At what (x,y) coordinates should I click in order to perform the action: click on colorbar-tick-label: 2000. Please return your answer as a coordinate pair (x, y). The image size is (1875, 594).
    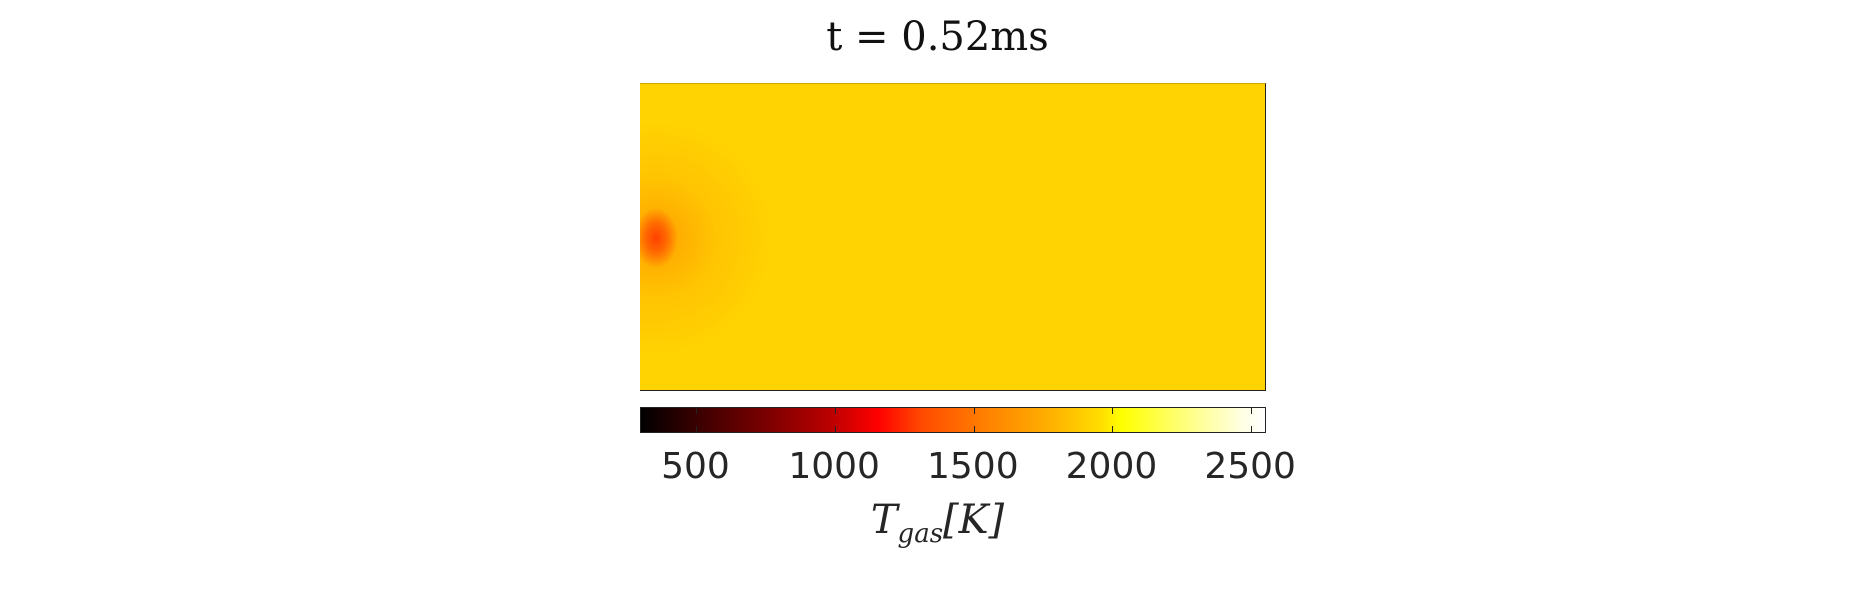
    Looking at the image, I should click on (1111, 466).